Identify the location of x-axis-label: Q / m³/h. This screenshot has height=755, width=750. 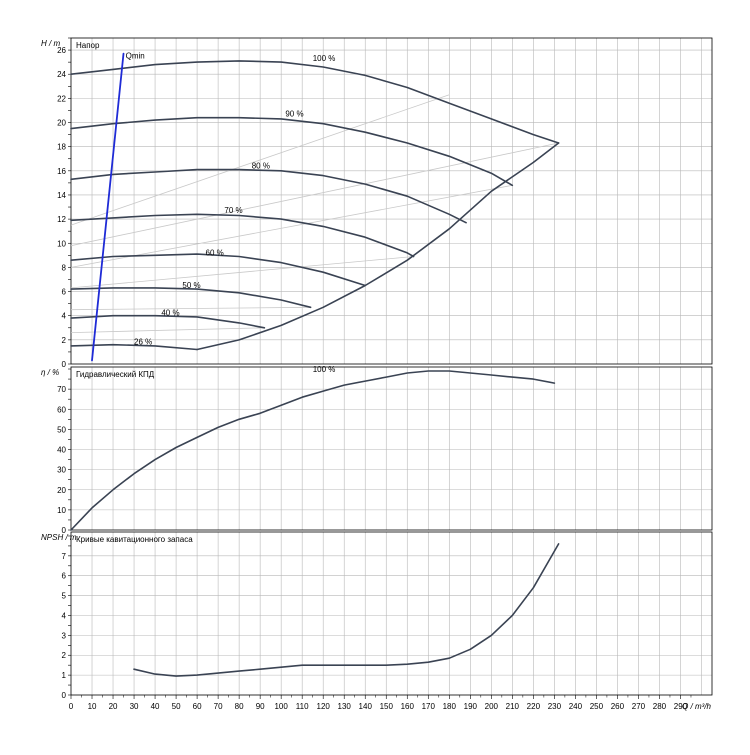
(696, 706).